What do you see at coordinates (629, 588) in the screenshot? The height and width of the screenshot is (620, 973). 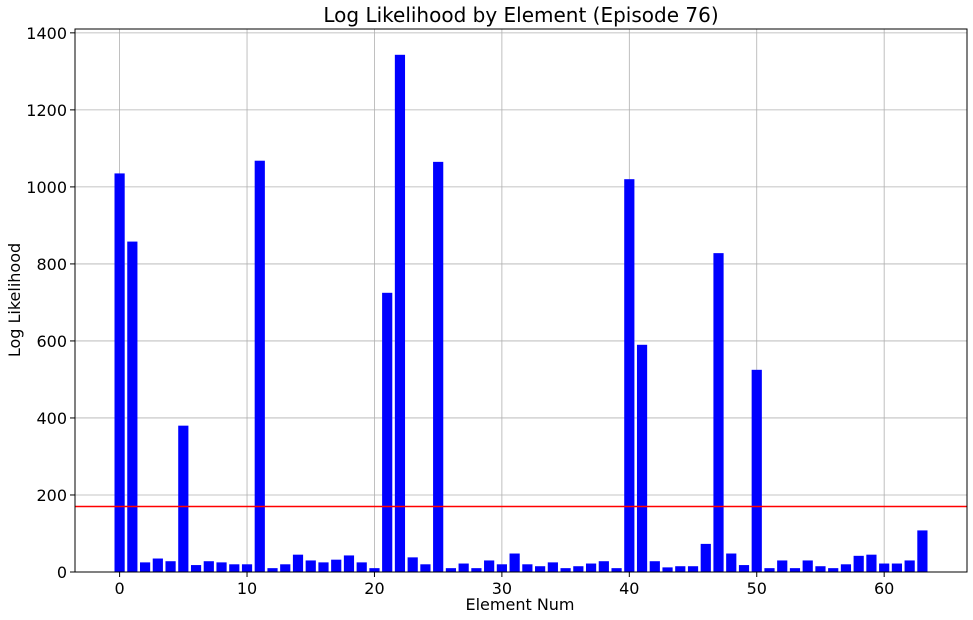 I see `x-tick-label: 40` at bounding box center [629, 588].